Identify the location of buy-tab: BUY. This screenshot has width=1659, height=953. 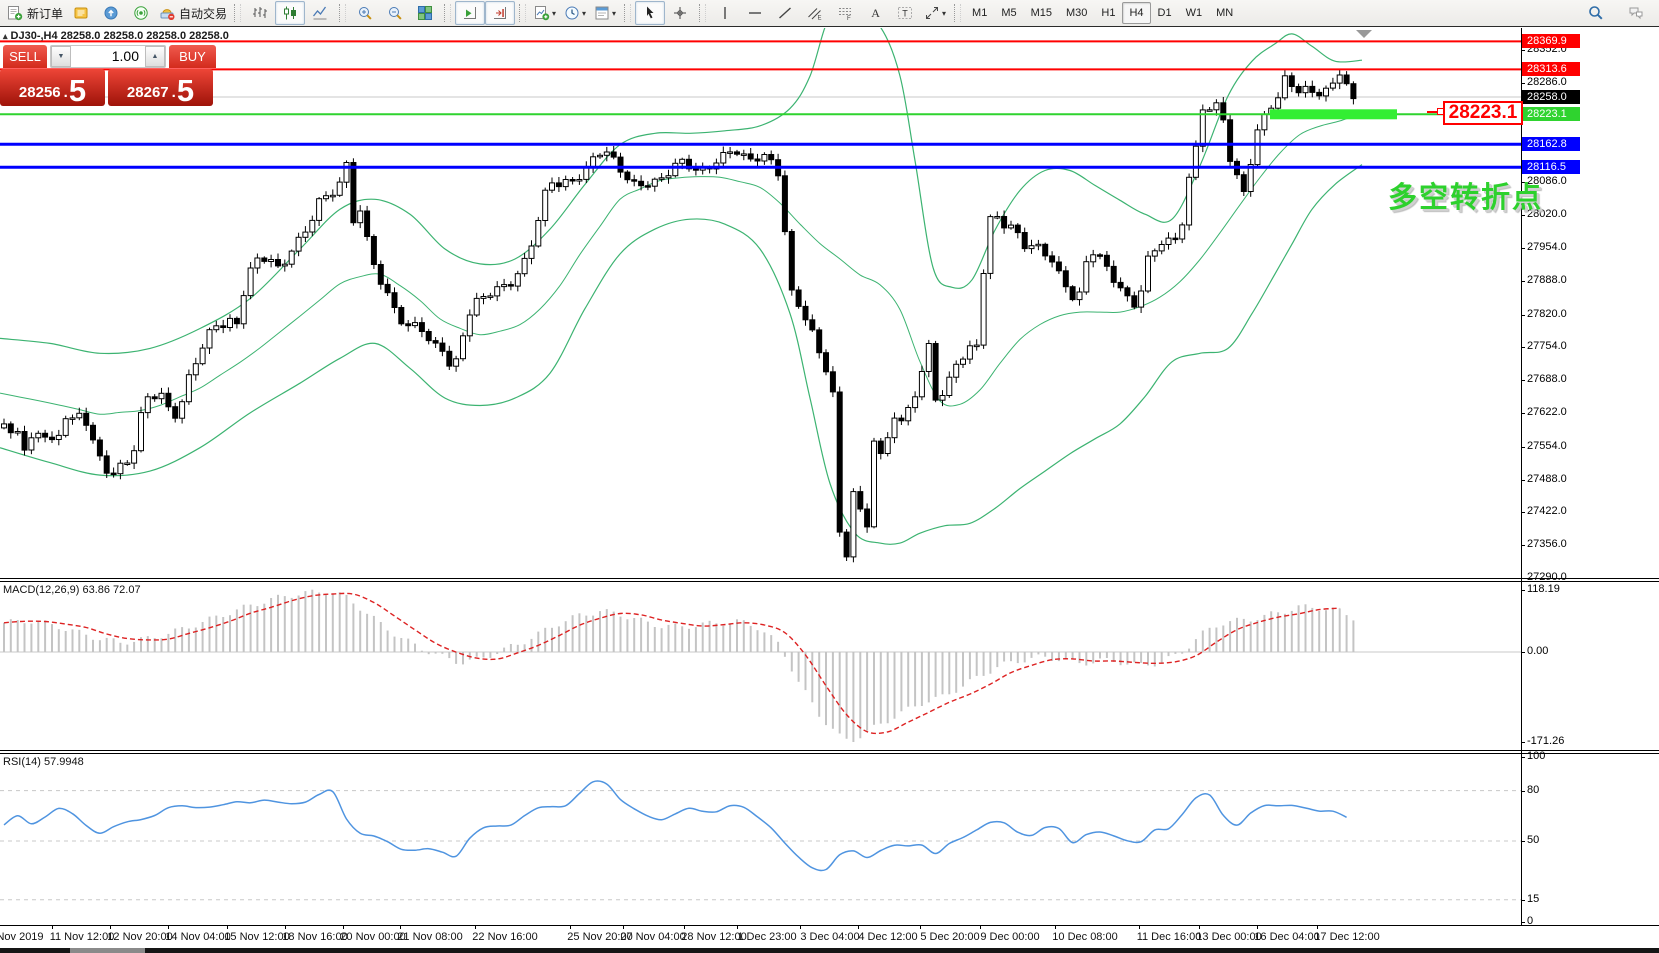
(192, 56).